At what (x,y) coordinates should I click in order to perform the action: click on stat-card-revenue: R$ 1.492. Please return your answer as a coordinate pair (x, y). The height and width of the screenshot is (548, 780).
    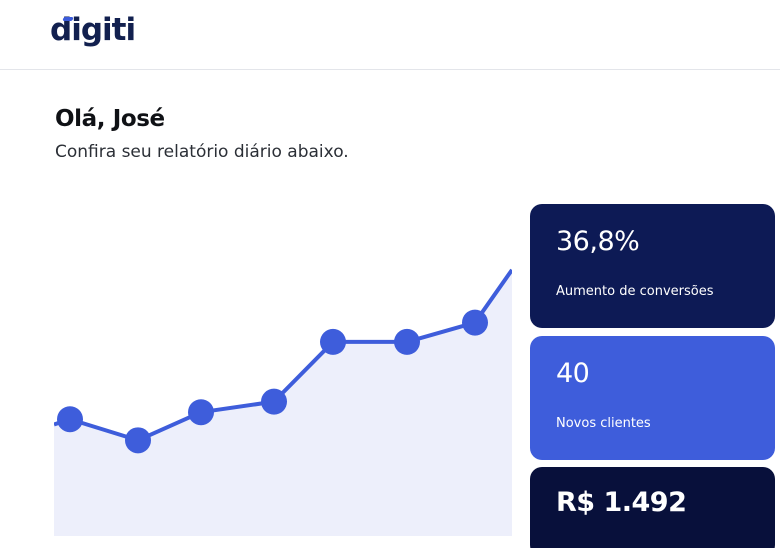
    Looking at the image, I should click on (652, 507).